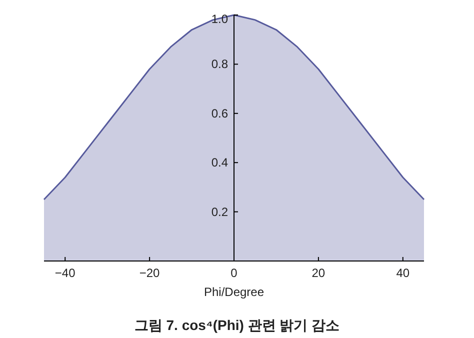 The image size is (474, 338). I want to click on y-tick-label: 0.2, so click(219, 211).